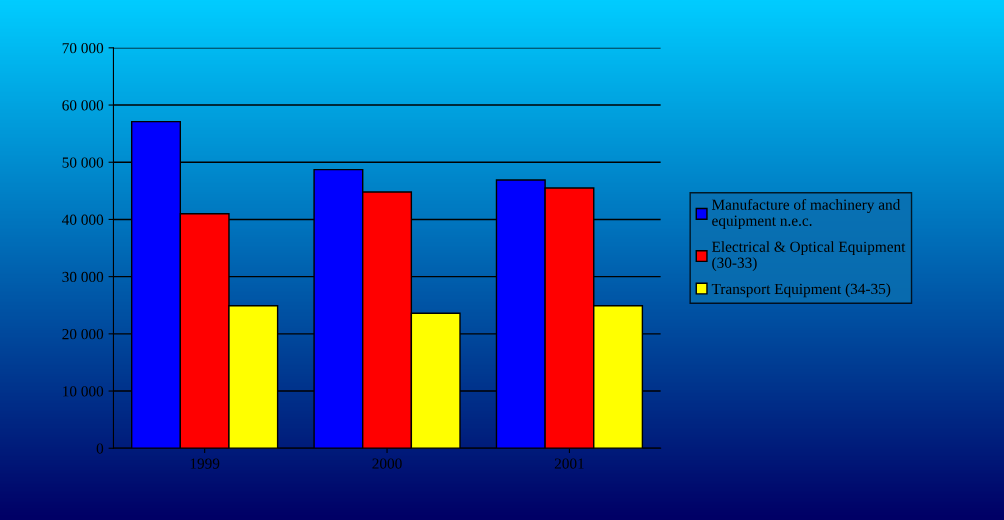  Describe the element at coordinates (83, 277) in the screenshot. I see `y-tick-label: 30 000` at that location.